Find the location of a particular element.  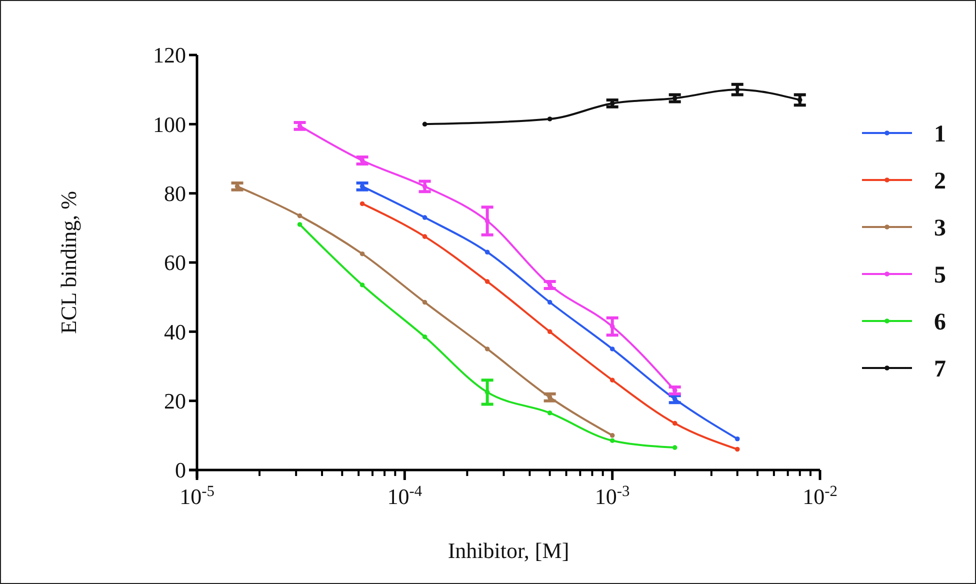

y-tick-label: 100 is located at coordinates (169, 124).